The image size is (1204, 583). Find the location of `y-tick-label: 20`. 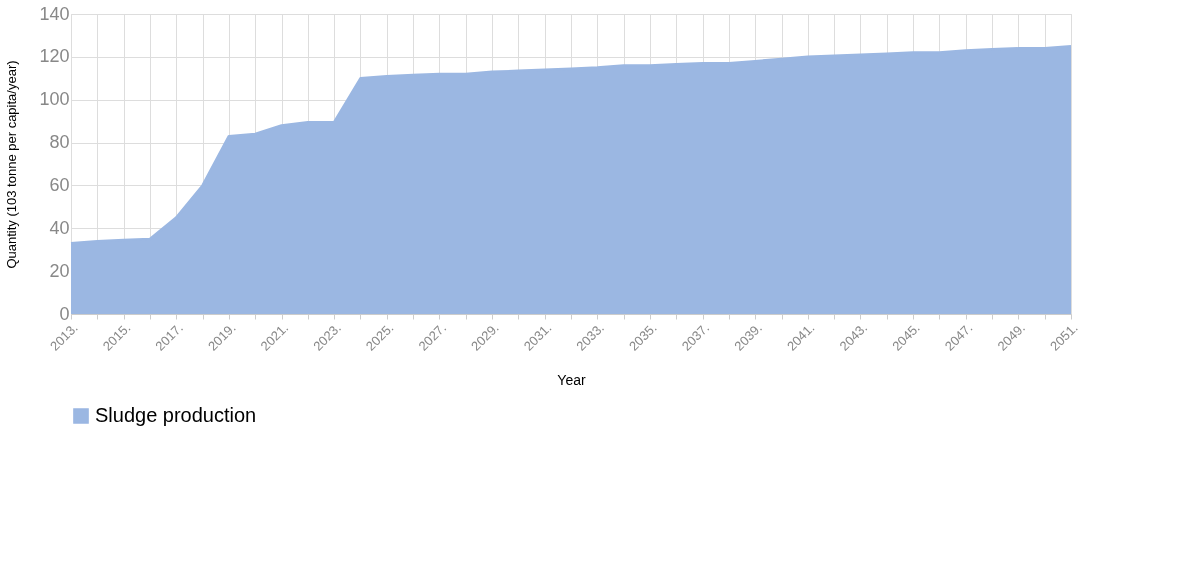

y-tick-label: 20 is located at coordinates (59, 270).